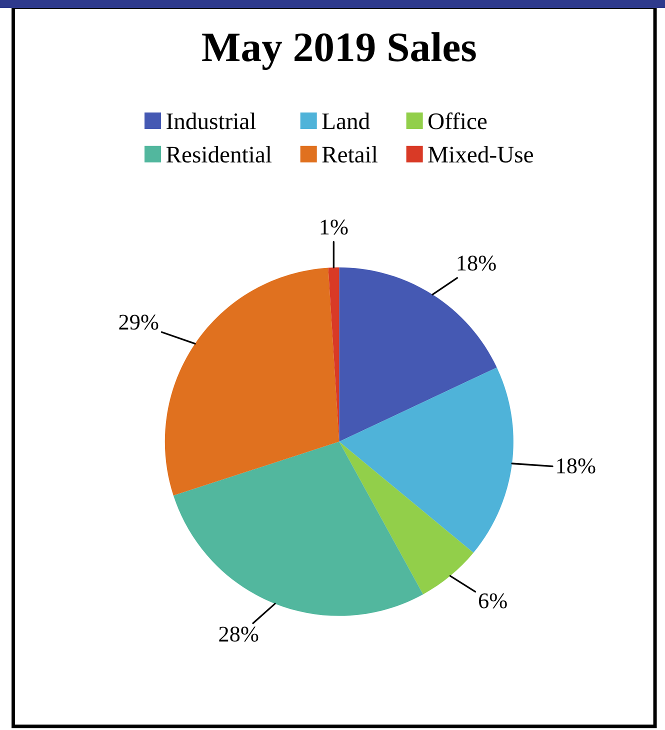 The height and width of the screenshot is (730, 665). What do you see at coordinates (211, 121) in the screenshot?
I see `legend-label: Industrial` at bounding box center [211, 121].